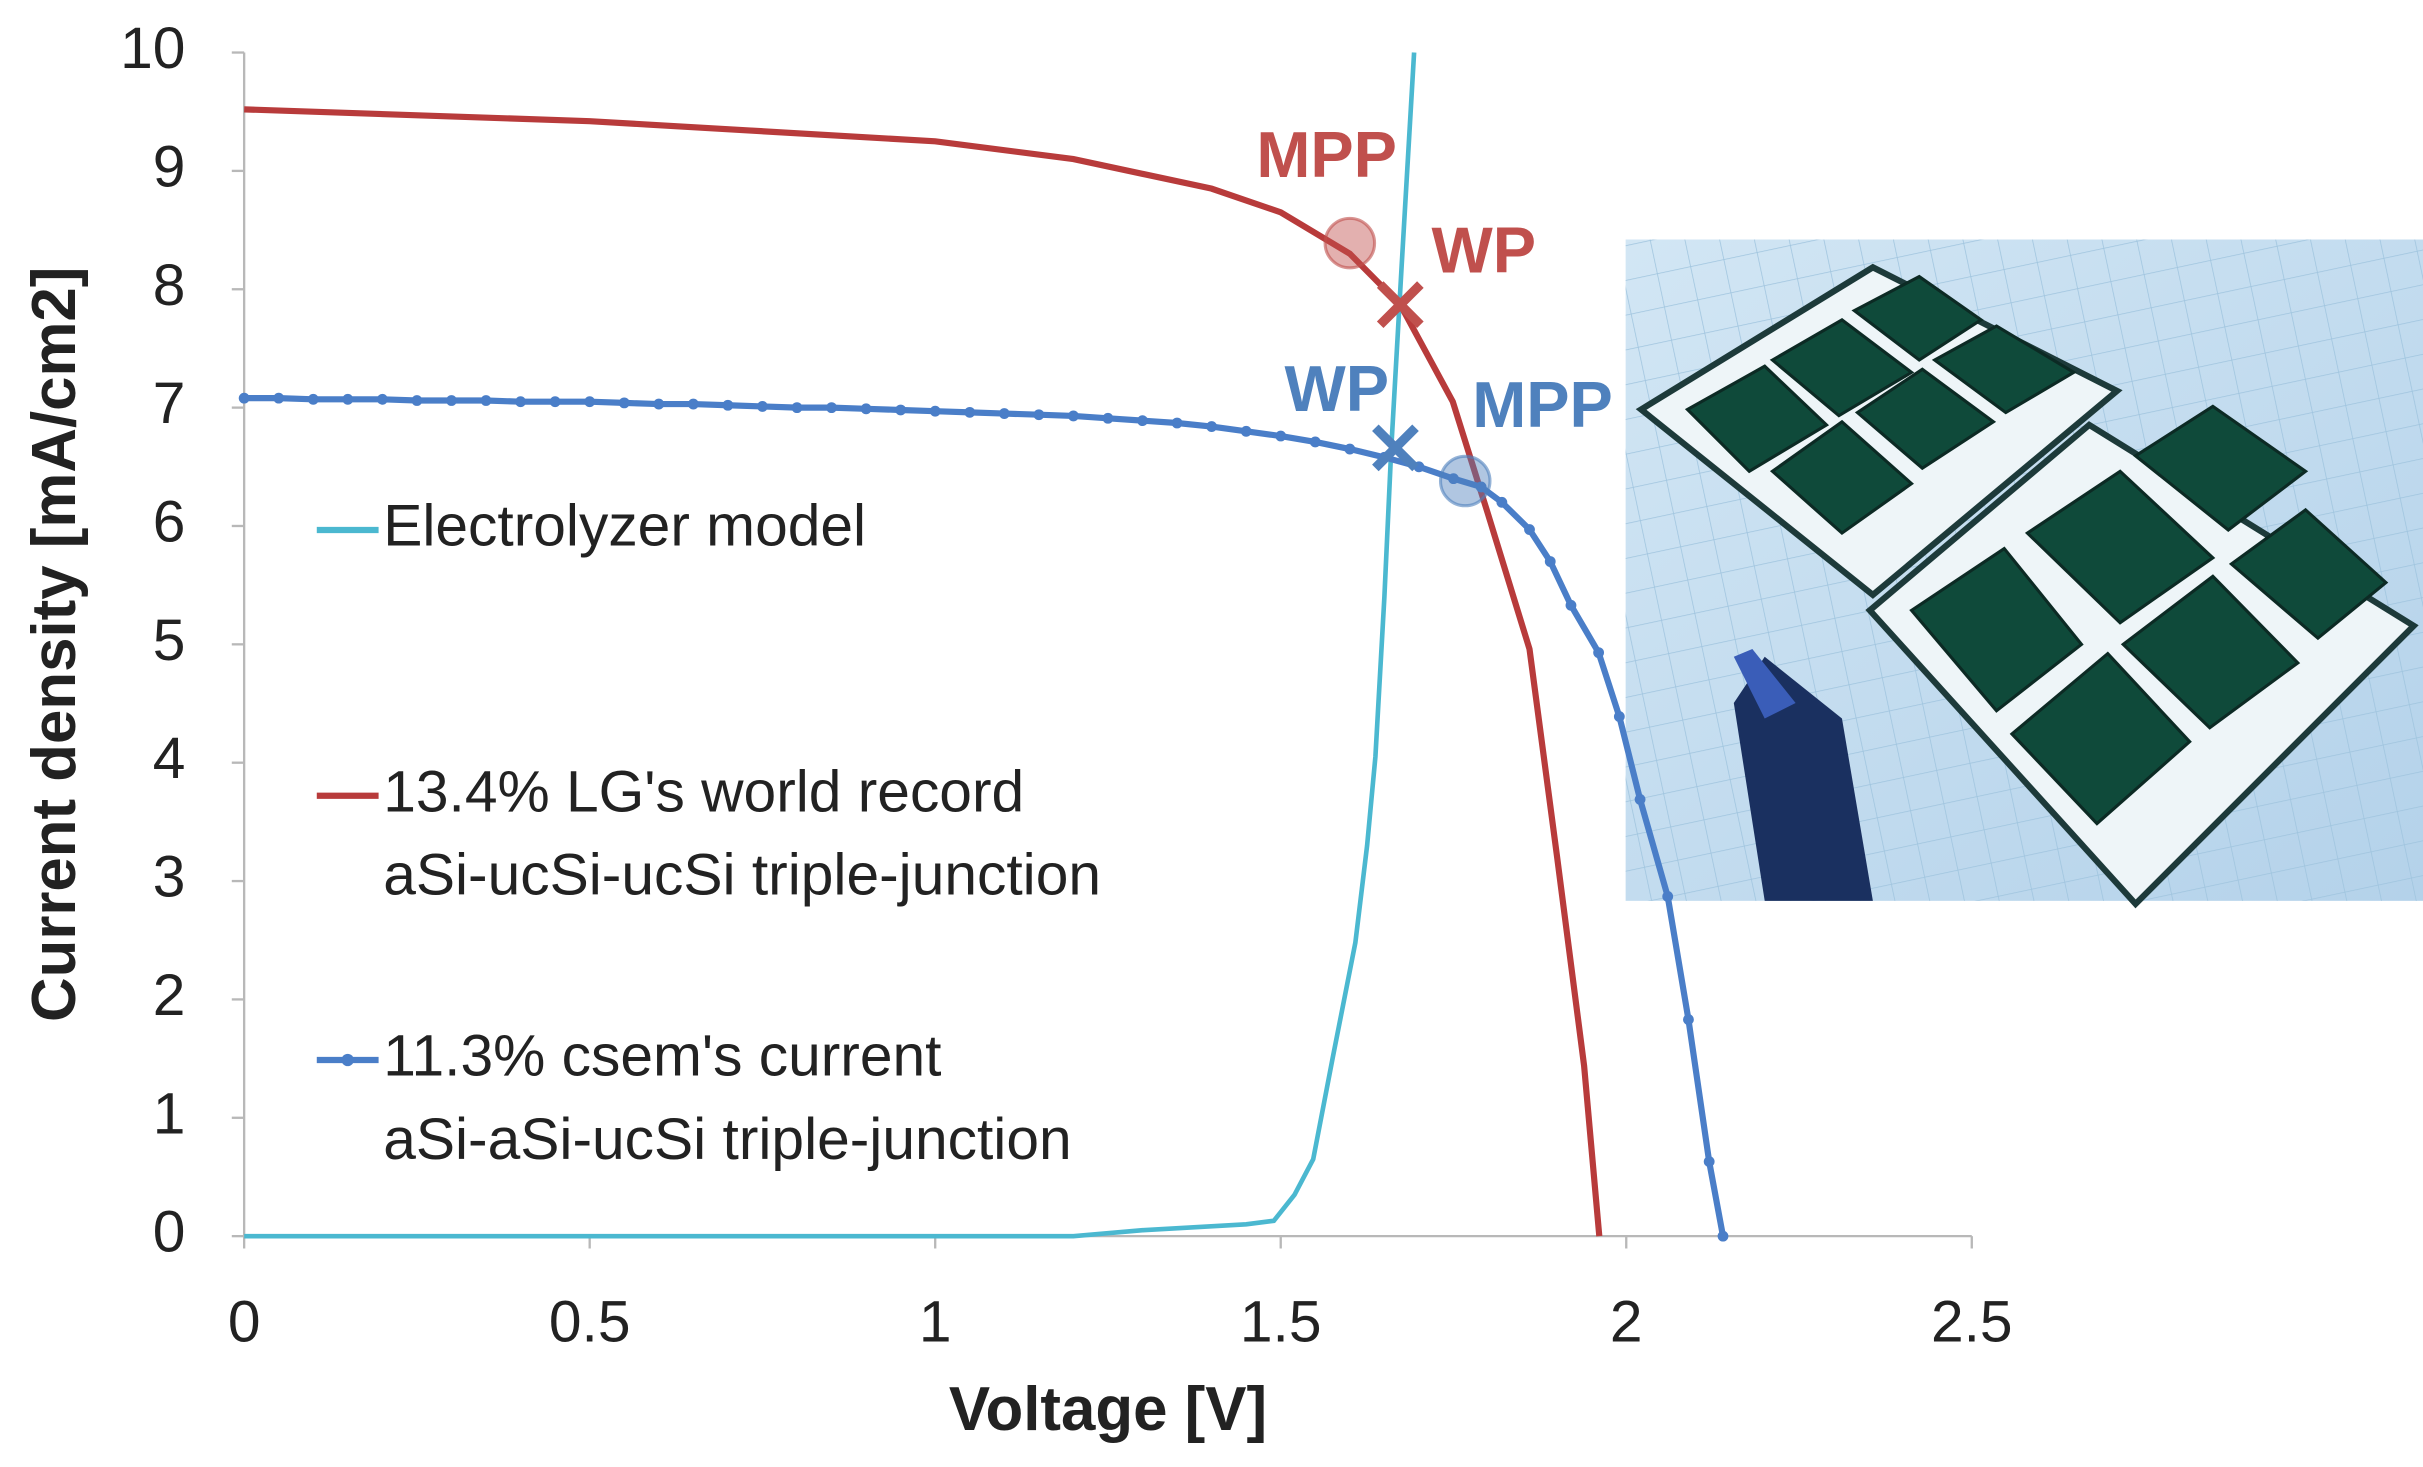 This screenshot has height=1467, width=2423. Describe the element at coordinates (169, 1232) in the screenshot. I see `y-tick-label: 0` at that location.